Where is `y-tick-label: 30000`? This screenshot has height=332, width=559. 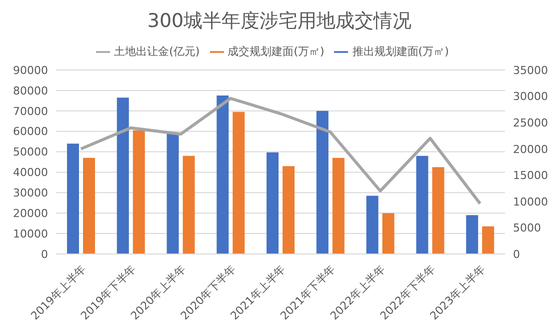
y-tick-label: 30000 is located at coordinates (30, 193).